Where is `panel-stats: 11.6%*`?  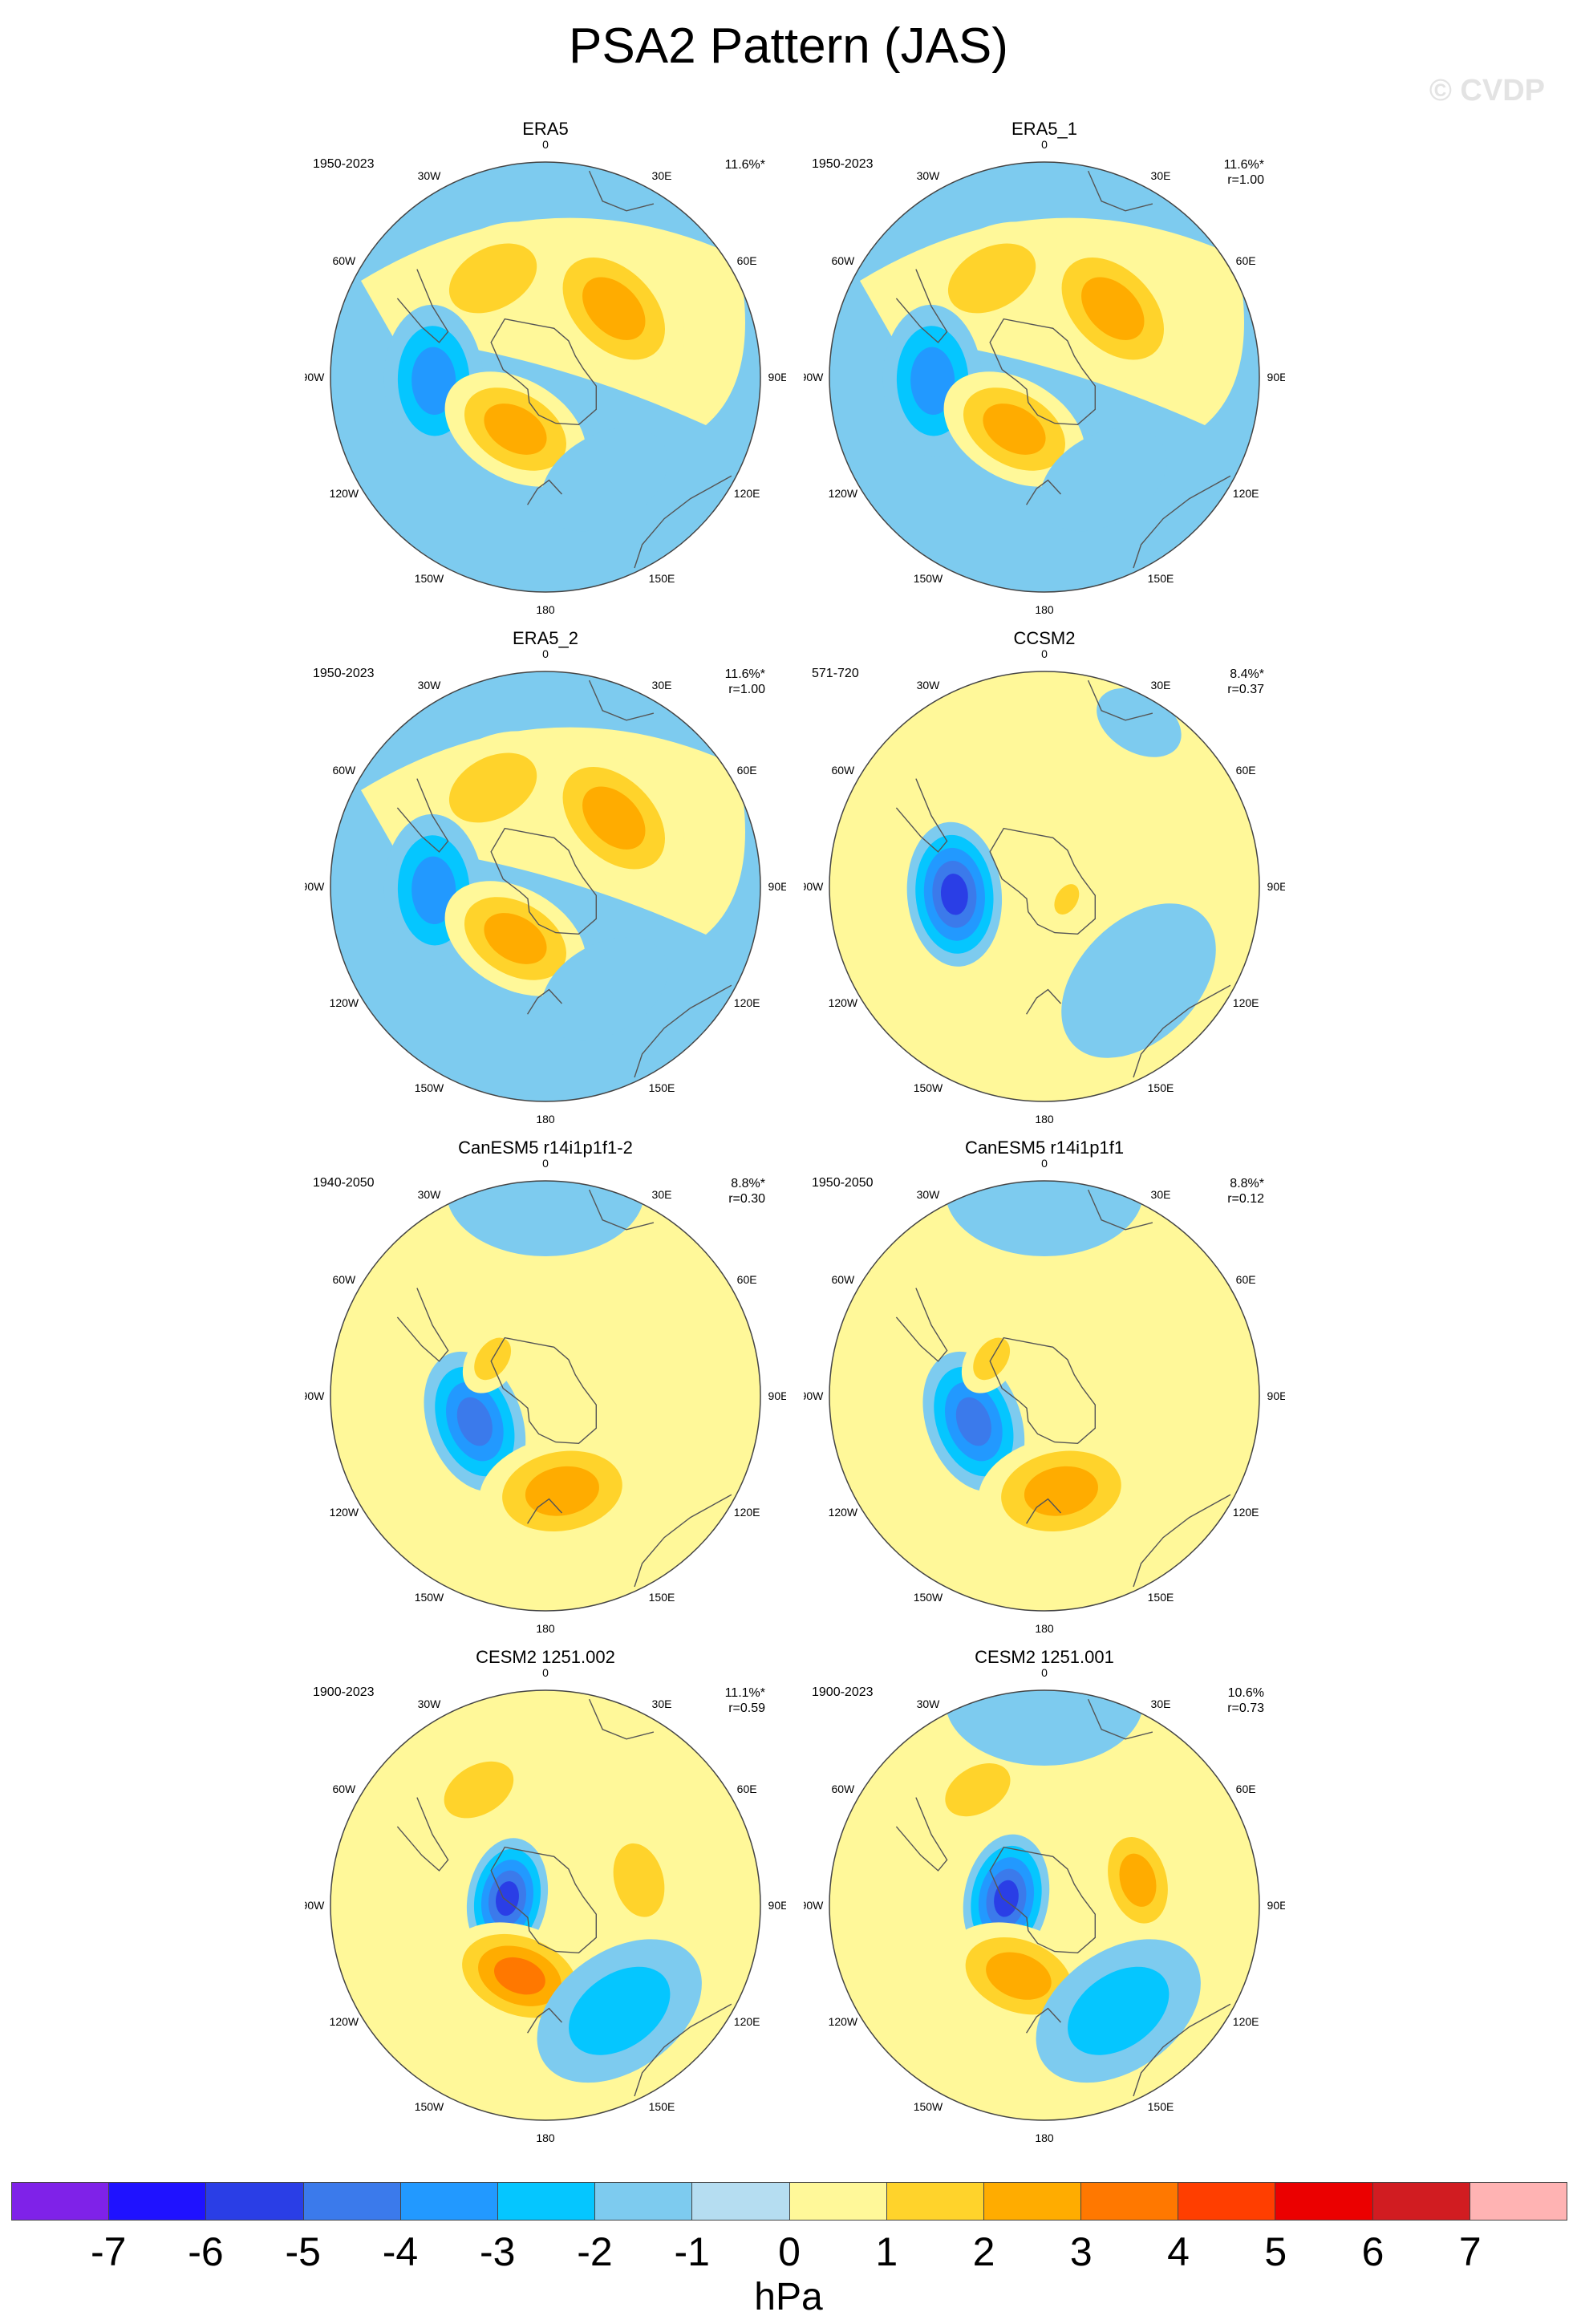 panel-stats: 11.6%* is located at coordinates (745, 164).